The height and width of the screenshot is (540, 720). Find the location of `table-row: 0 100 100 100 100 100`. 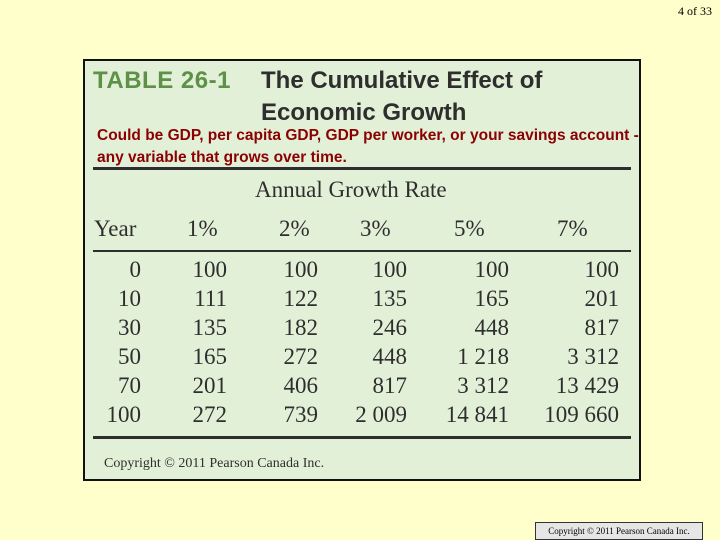

table-row: 0 100 100 100 100 100 is located at coordinates (362, 271).